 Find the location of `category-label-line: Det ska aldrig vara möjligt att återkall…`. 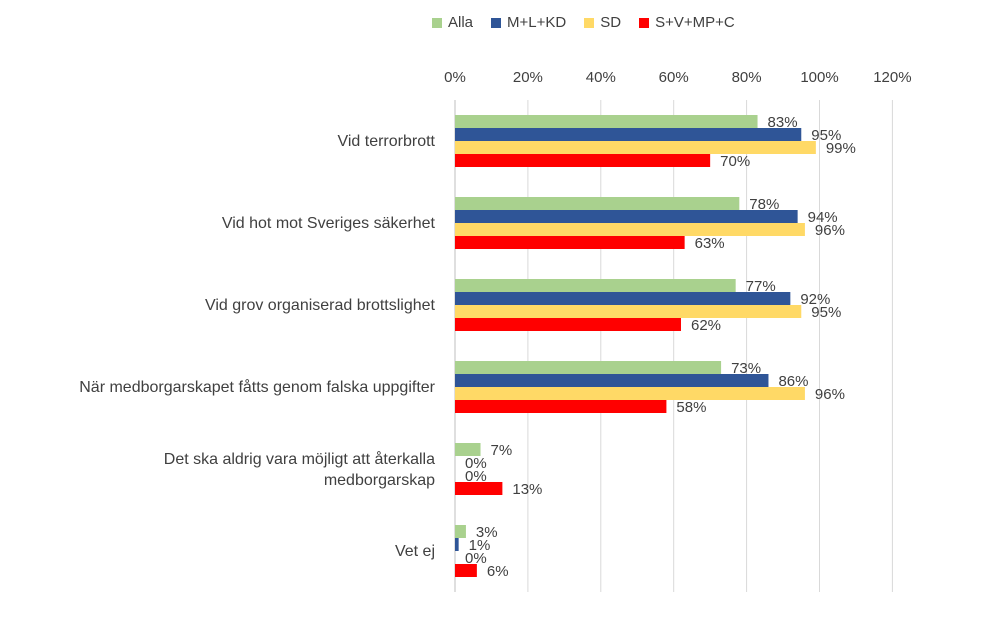

category-label-line: Det ska aldrig vara möjligt att återkall… is located at coordinates (299, 459).